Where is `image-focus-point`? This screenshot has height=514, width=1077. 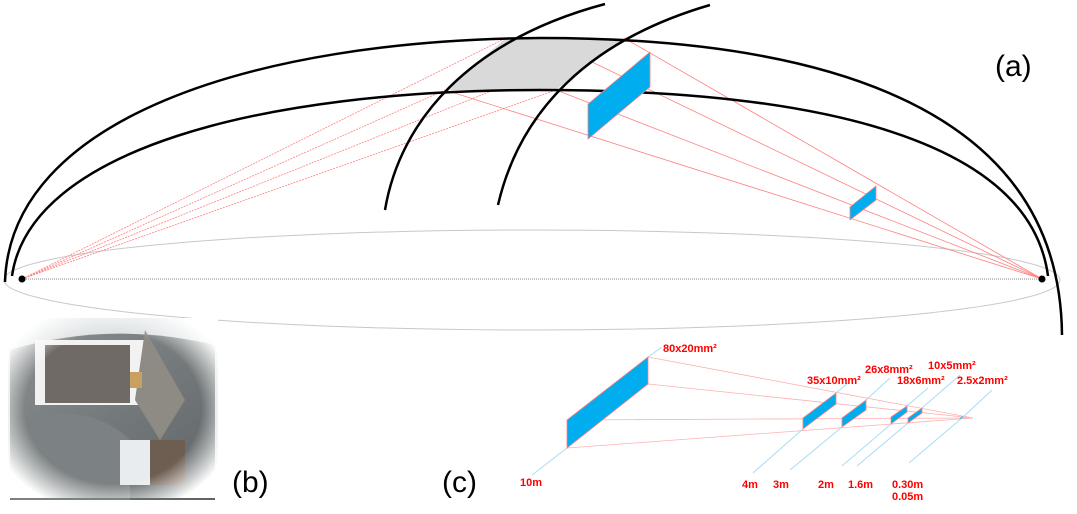
image-focus-point is located at coordinates (1042, 279).